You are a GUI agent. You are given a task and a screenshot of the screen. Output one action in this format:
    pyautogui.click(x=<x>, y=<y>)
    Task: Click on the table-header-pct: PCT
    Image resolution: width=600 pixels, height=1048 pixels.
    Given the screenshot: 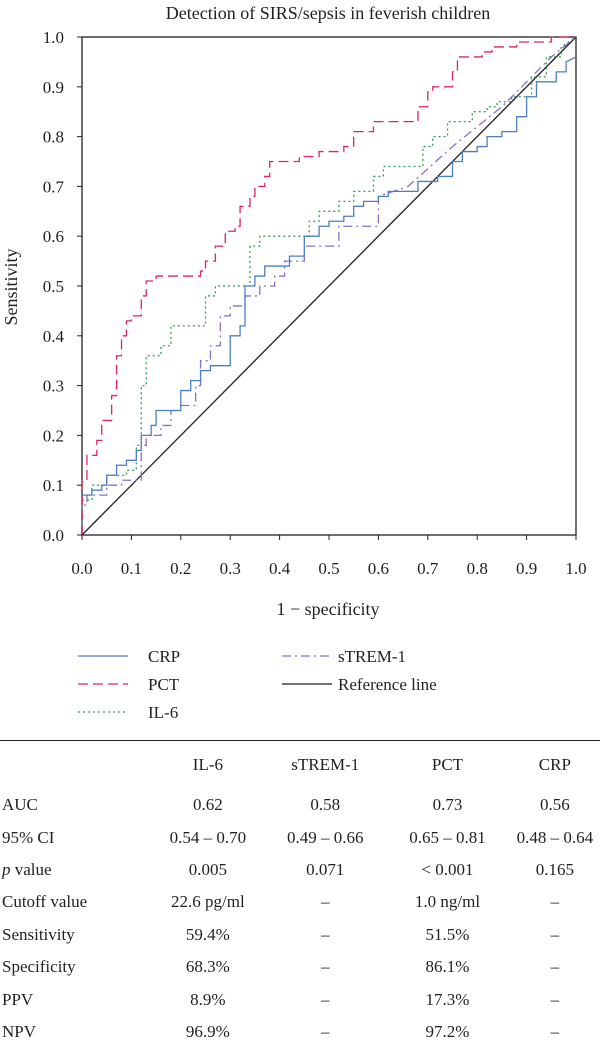 What is the action you would take?
    pyautogui.click(x=447, y=764)
    